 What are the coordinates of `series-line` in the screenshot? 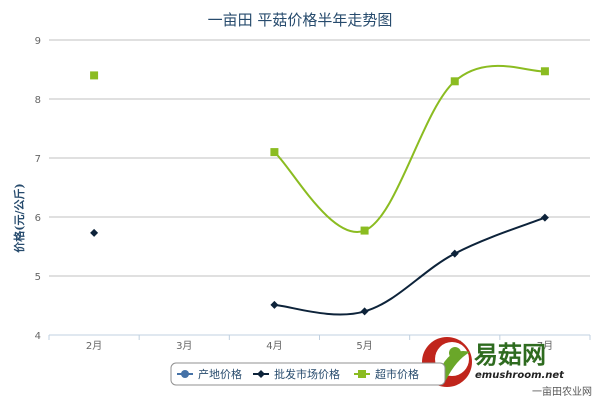 It's located at (410, 266).